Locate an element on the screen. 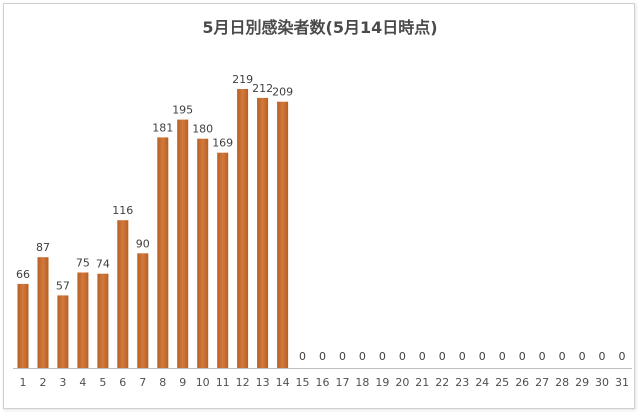 This screenshot has width=640, height=414. data-label-day-14: 209 is located at coordinates (282, 92).